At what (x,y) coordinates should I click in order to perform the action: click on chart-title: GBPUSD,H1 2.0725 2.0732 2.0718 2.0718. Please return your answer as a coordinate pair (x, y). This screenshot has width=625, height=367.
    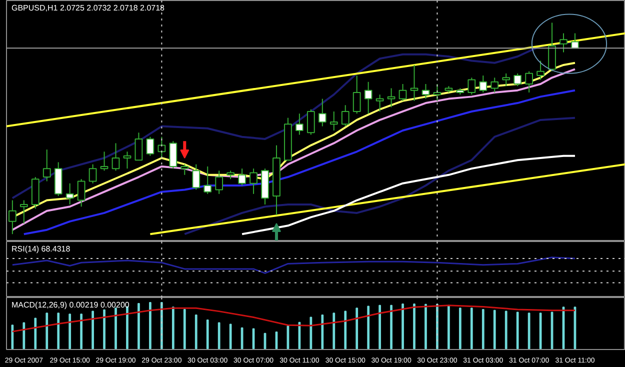
    Looking at the image, I should click on (89, 8).